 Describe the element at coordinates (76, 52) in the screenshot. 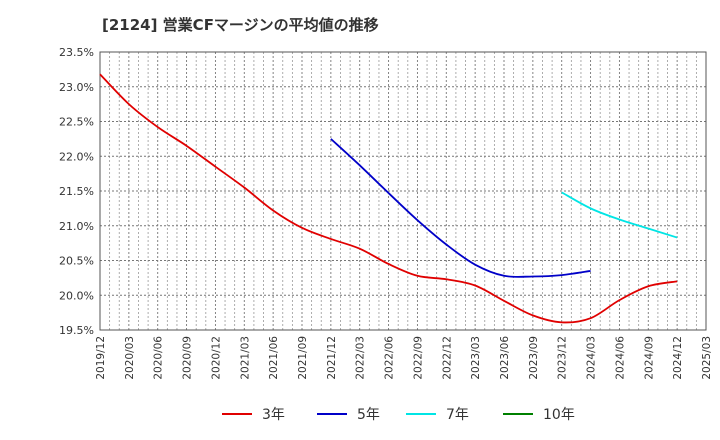

I see `y-tick-label: 23.5%` at that location.